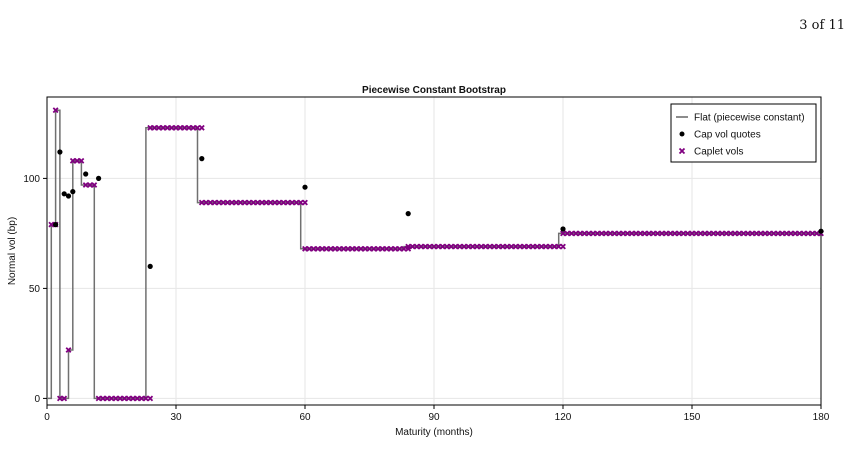  I want to click on x-tick-label: 150, so click(692, 417).